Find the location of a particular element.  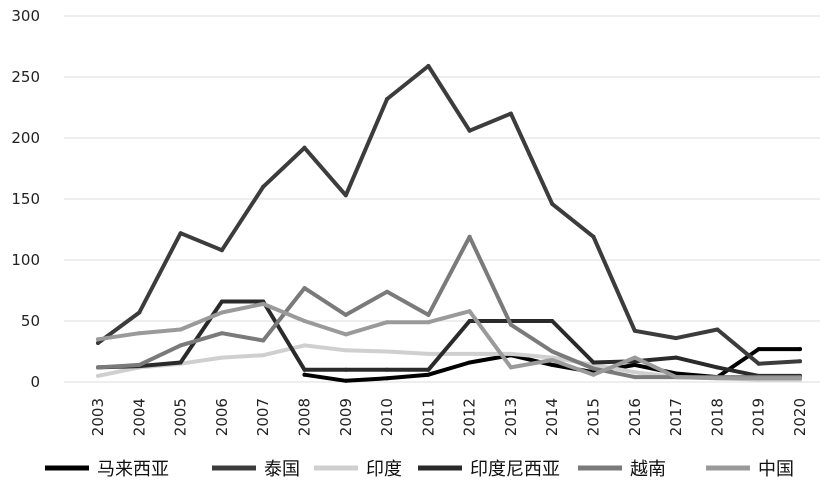

x-tick-label: 2003 is located at coordinates (98, 417).